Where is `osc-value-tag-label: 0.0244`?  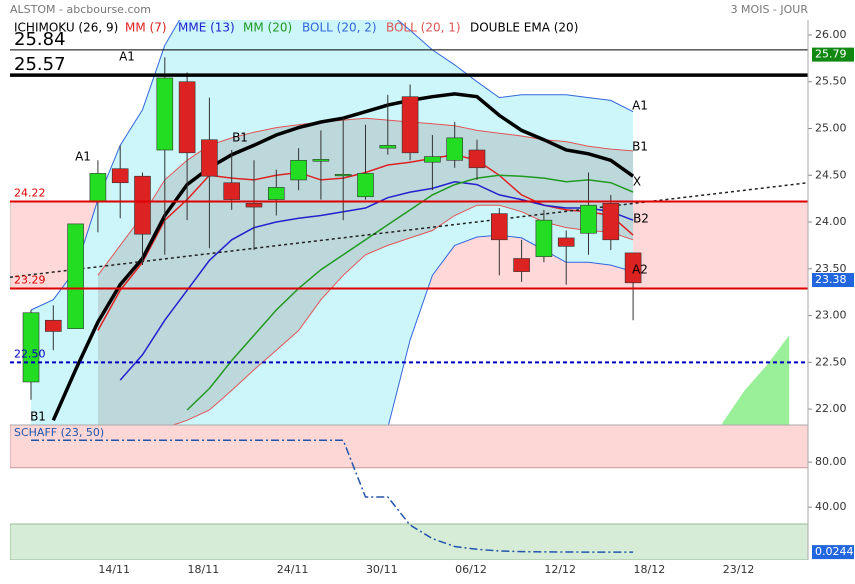
osc-value-tag-label: 0.0244 is located at coordinates (834, 551).